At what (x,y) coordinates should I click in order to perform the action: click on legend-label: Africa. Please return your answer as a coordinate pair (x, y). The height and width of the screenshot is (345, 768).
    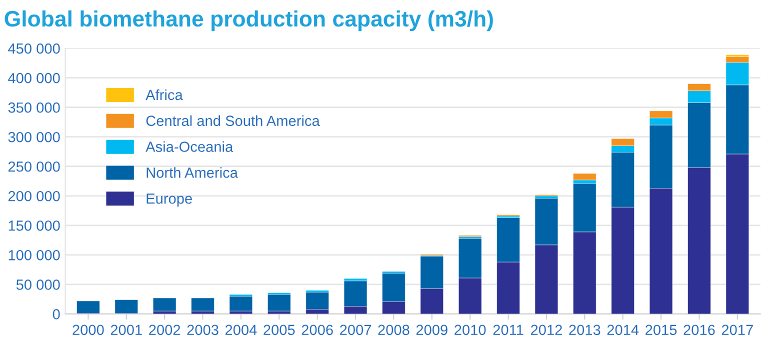
    Looking at the image, I should click on (164, 94).